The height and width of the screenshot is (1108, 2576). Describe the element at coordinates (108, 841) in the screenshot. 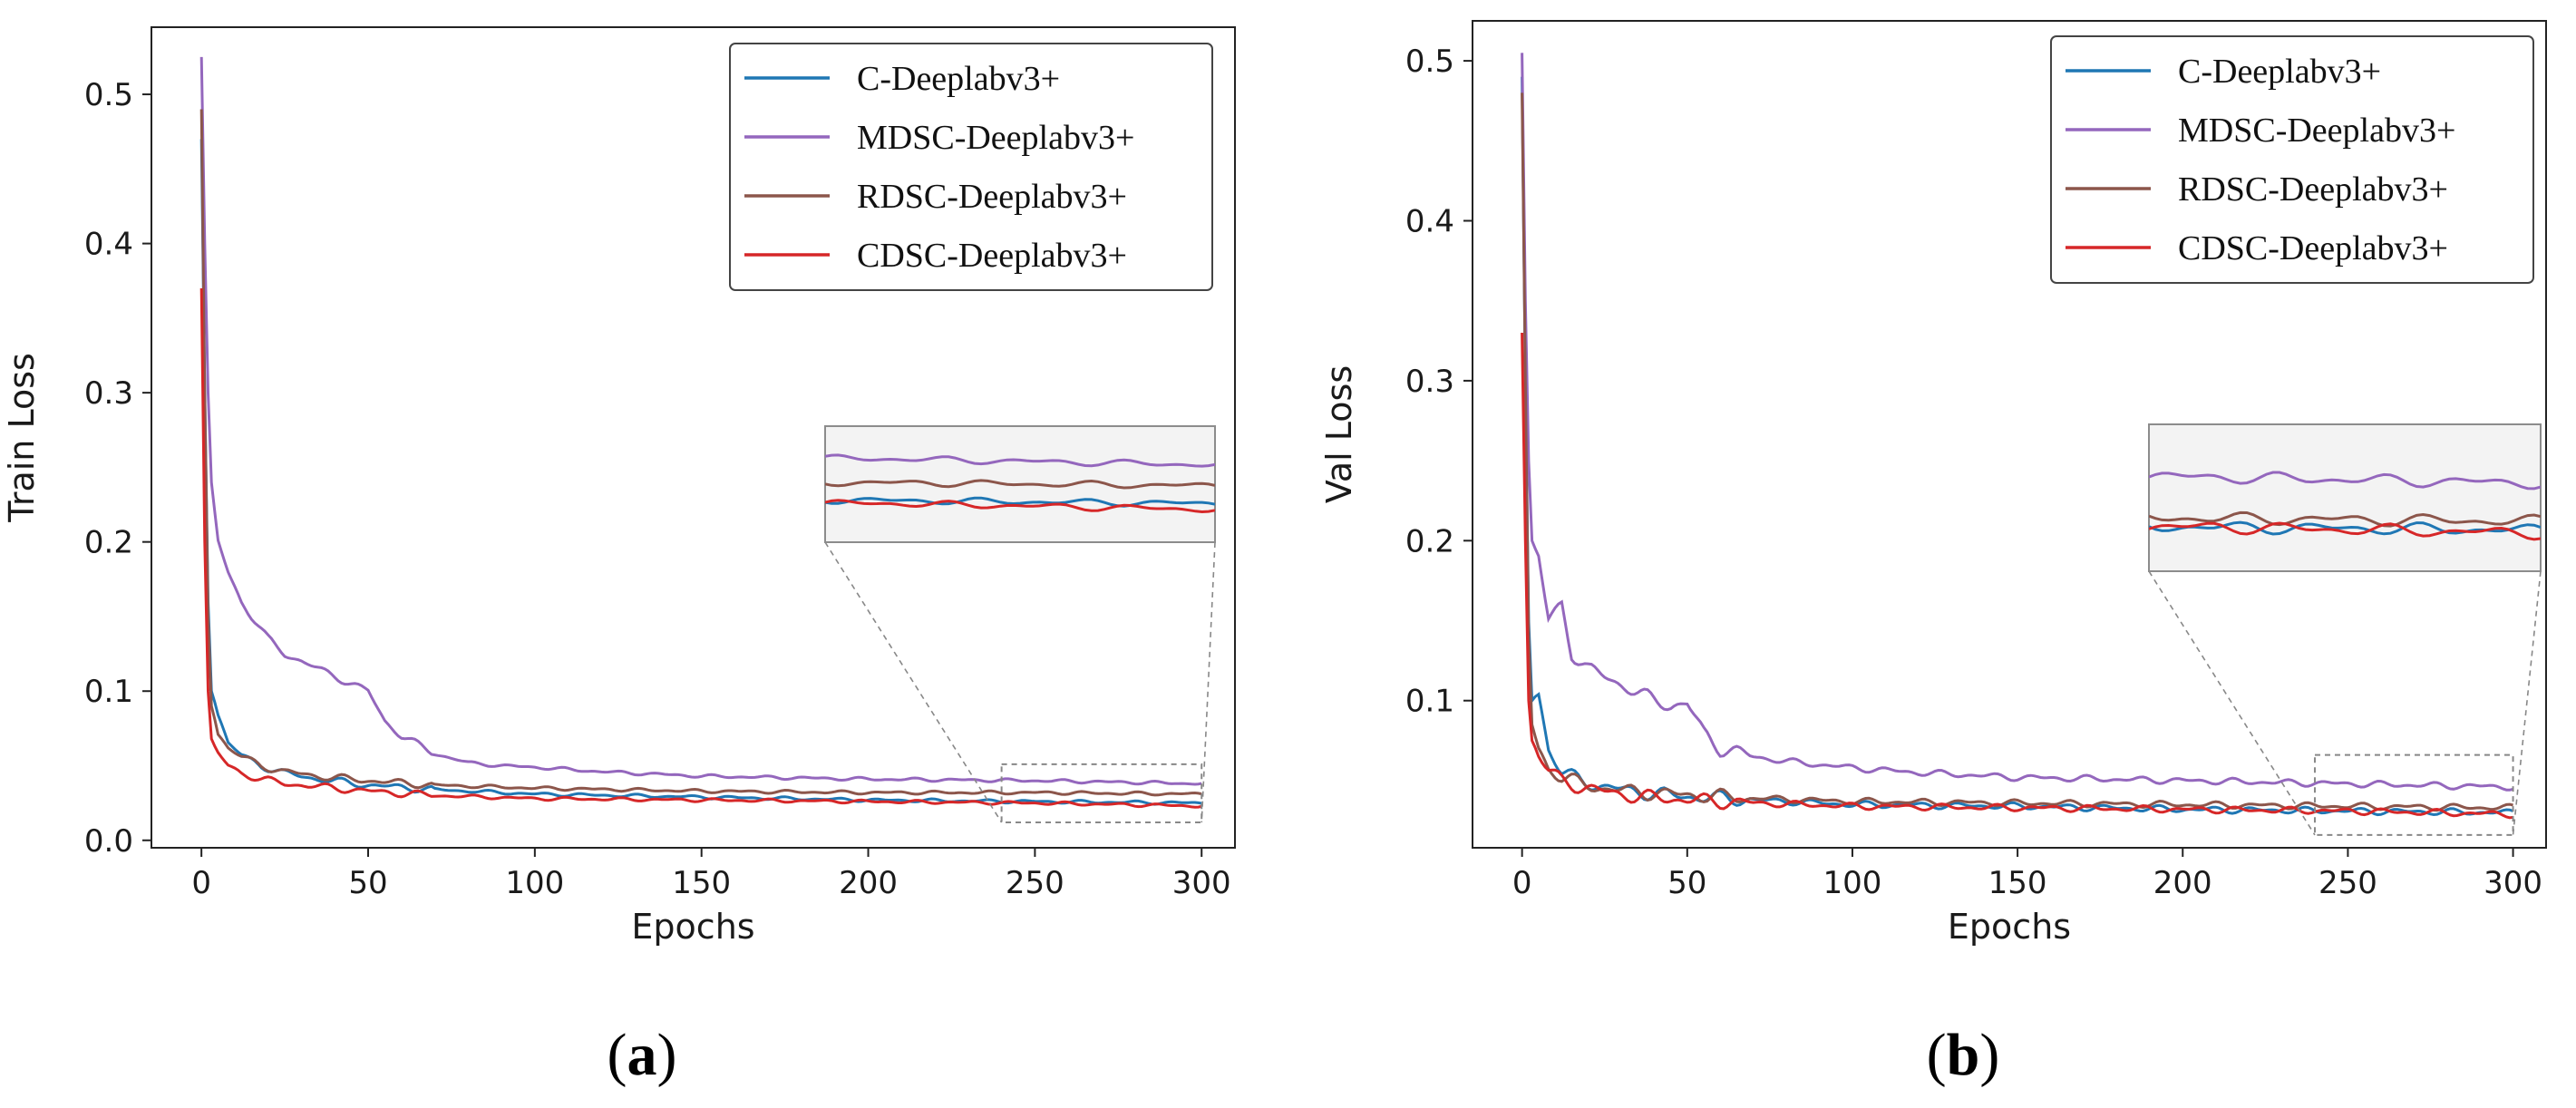

I see `y-tick-label: 0.0` at that location.